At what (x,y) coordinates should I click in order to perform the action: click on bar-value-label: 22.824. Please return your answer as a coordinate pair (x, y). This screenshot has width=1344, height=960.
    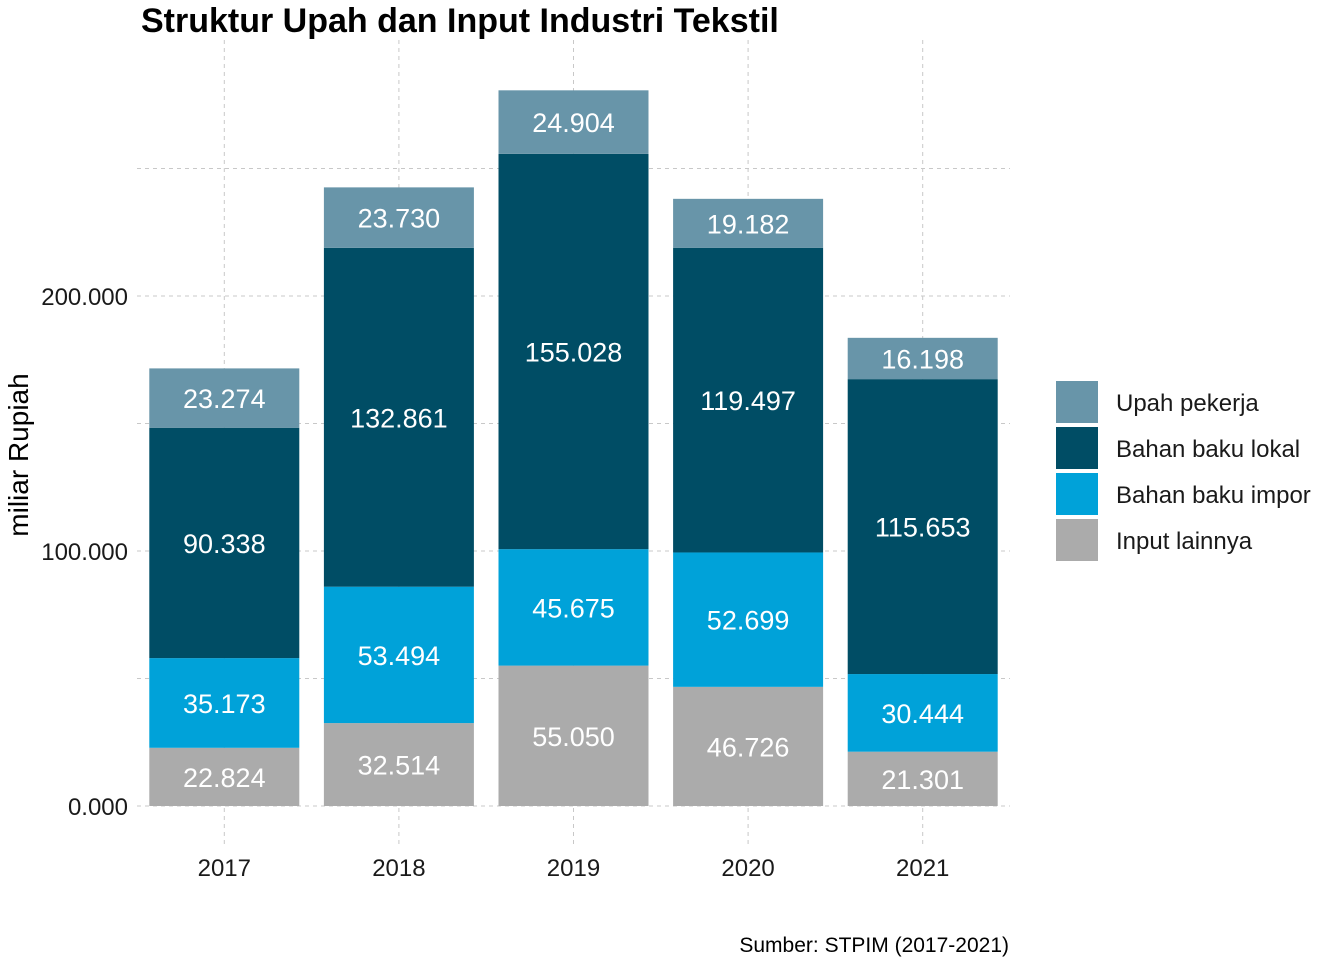
    Looking at the image, I should click on (224, 778).